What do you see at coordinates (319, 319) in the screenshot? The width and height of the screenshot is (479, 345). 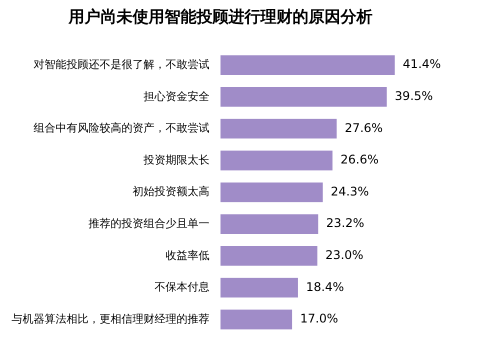 I see `data-label: 17.0%` at bounding box center [319, 319].